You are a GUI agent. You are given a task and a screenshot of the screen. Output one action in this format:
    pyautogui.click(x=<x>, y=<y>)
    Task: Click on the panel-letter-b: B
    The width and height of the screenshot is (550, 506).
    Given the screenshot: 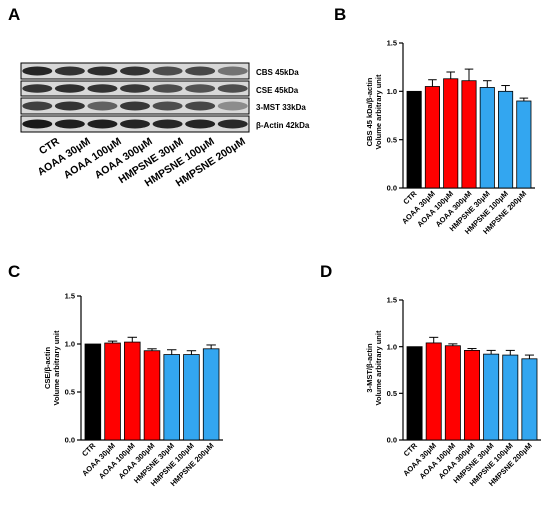 What is the action you would take?
    pyautogui.click(x=340, y=14)
    